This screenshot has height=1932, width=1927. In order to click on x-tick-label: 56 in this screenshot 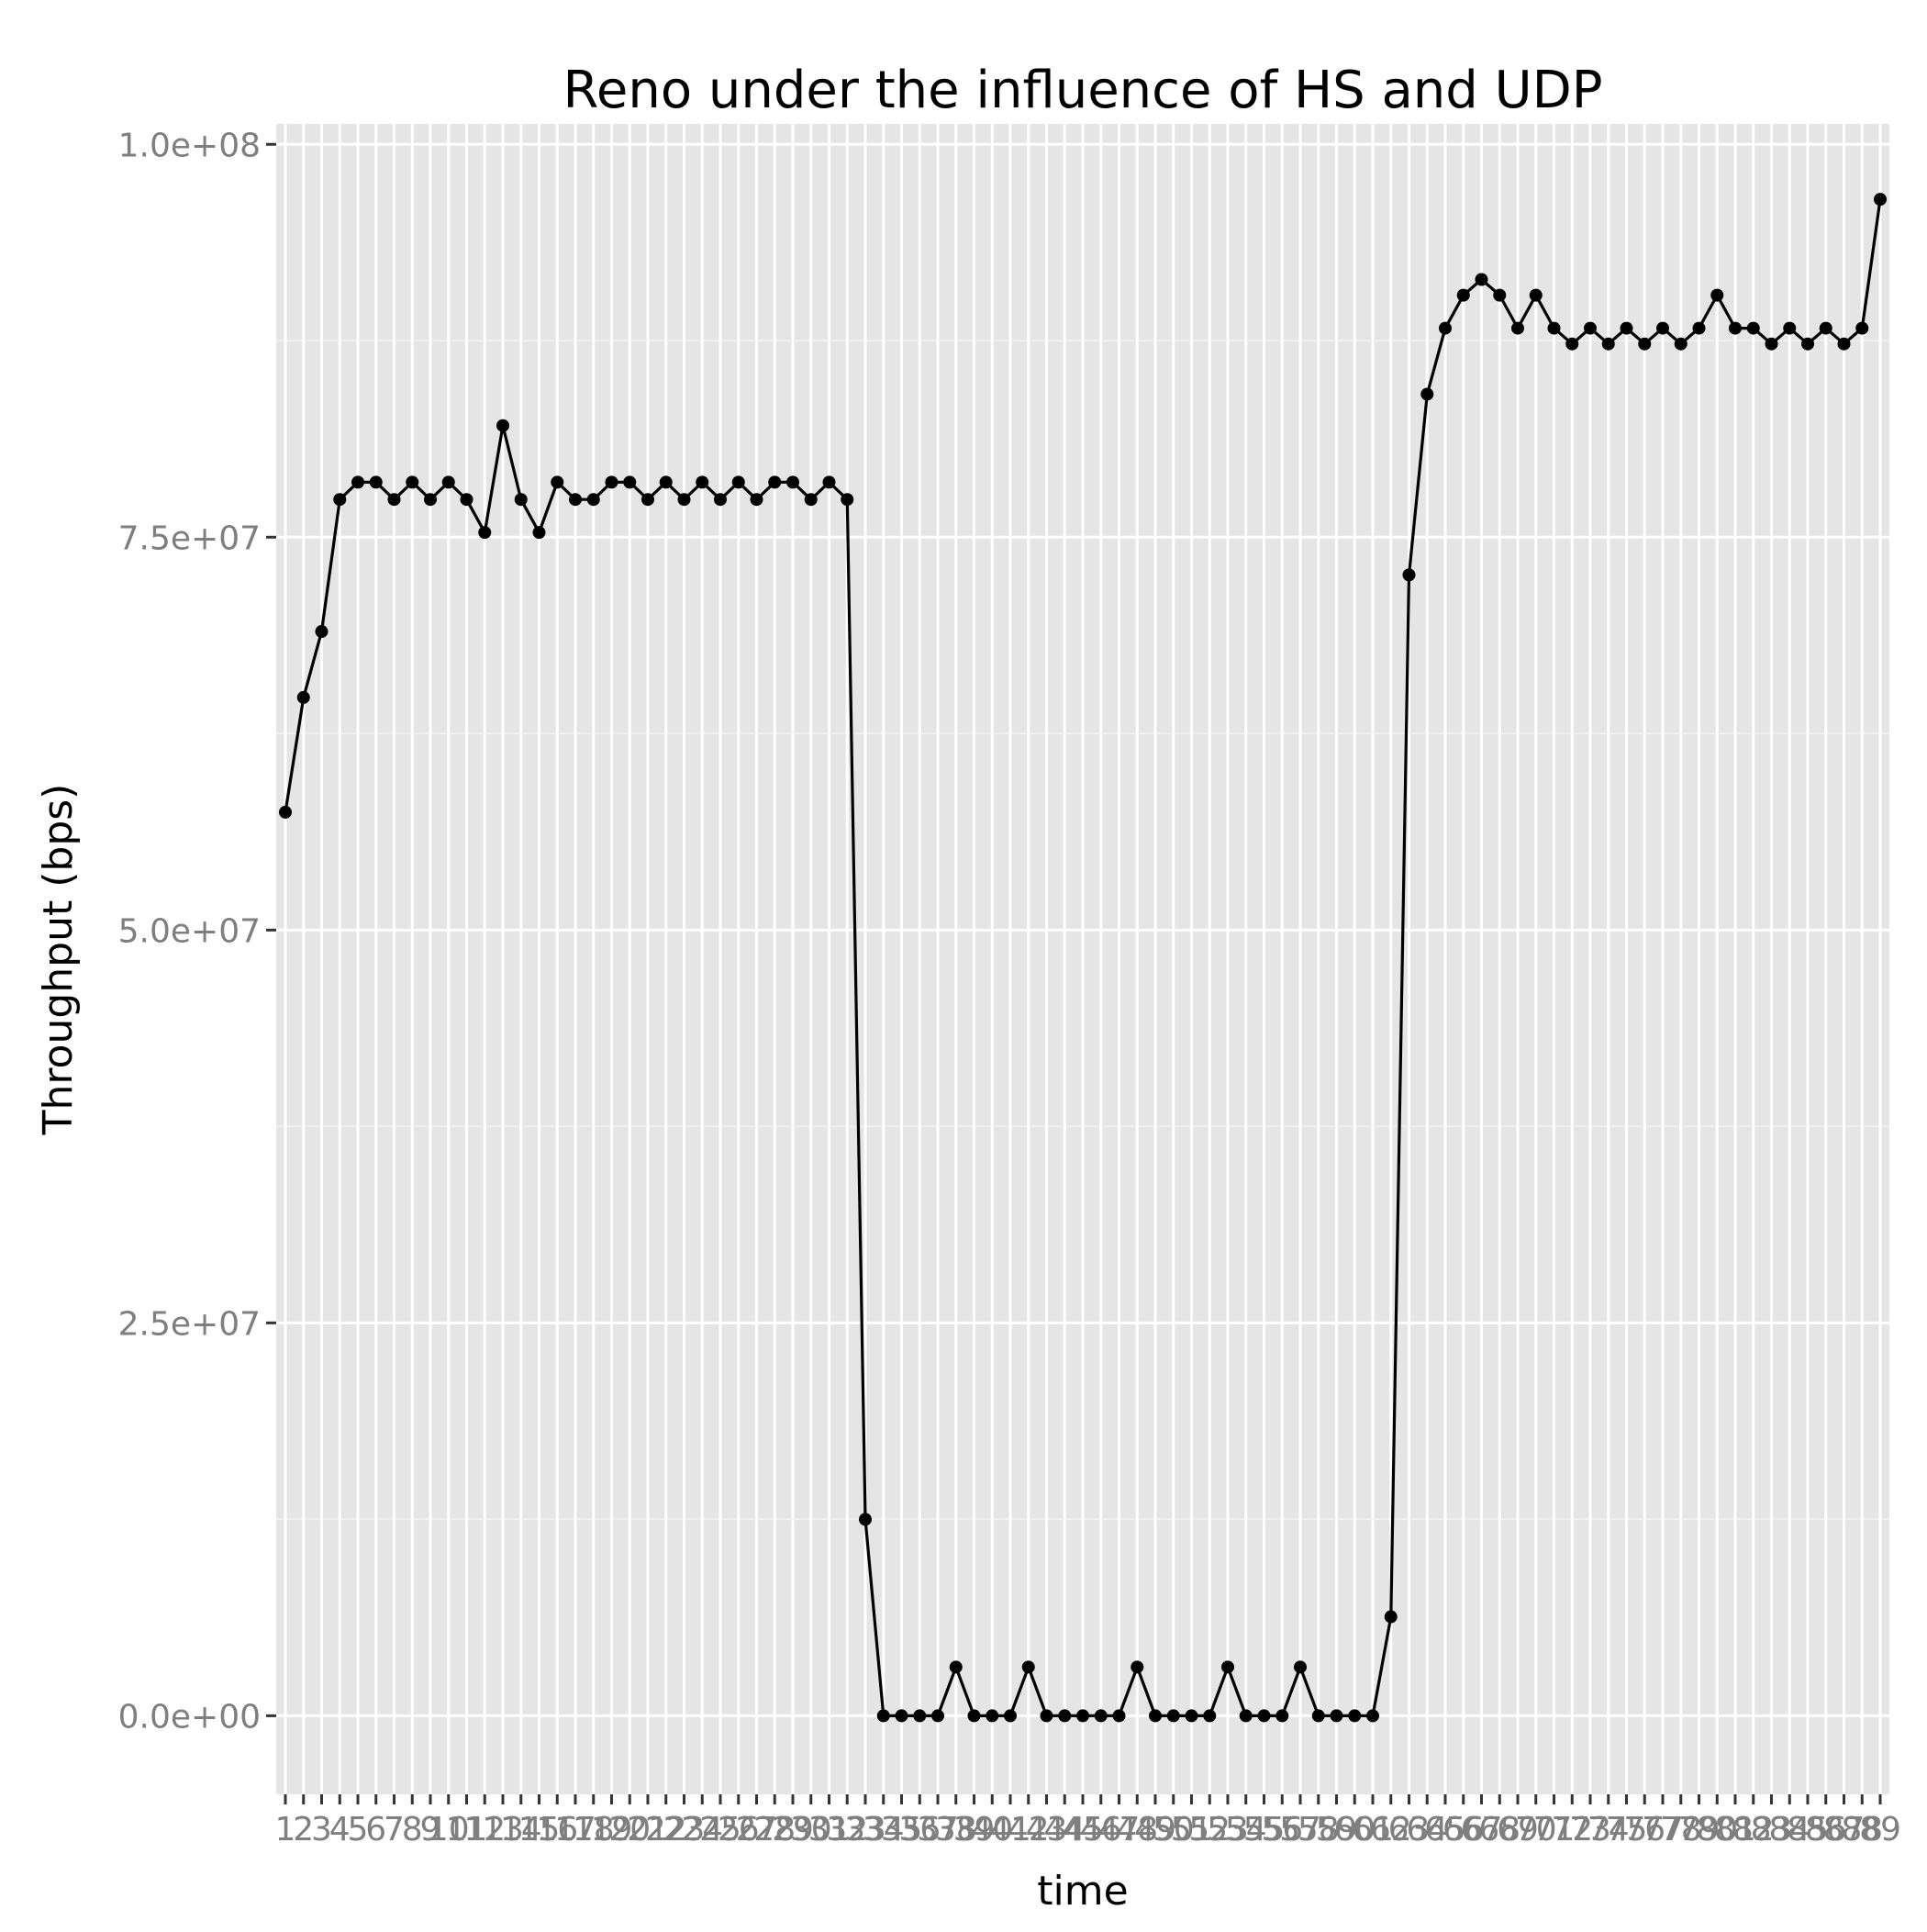, I will do `click(1282, 1829)`.